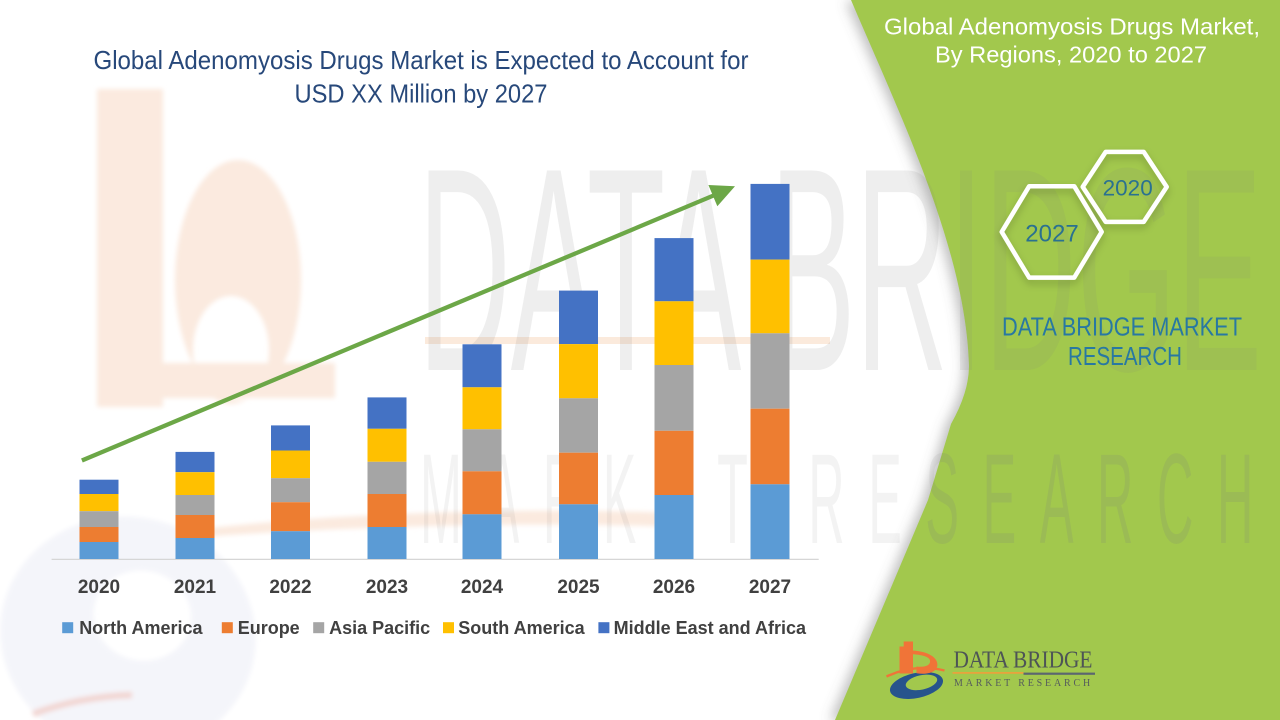  What do you see at coordinates (290, 587) in the screenshot?
I see `svg-text: 2022` at bounding box center [290, 587].